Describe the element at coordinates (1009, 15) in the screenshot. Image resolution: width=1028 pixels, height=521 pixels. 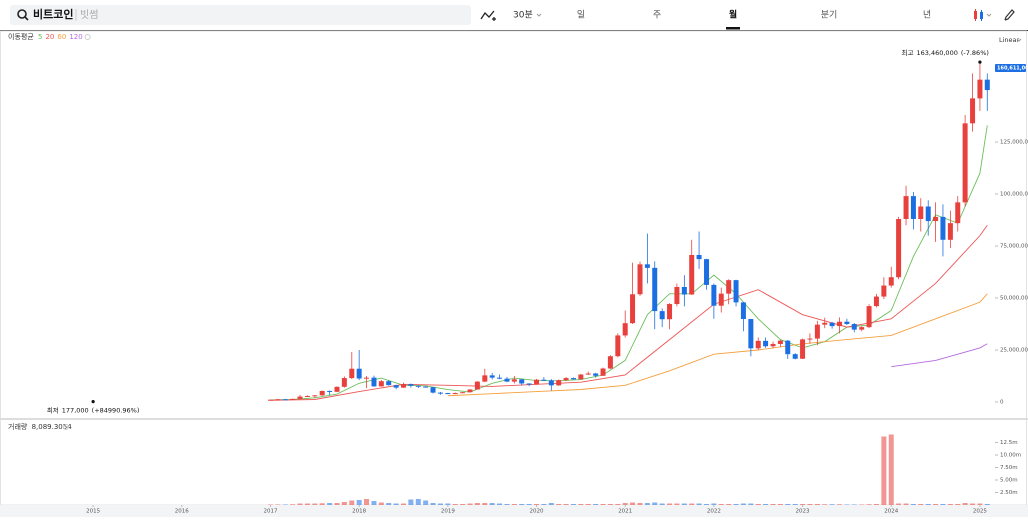
I see `draw-icon` at that location.